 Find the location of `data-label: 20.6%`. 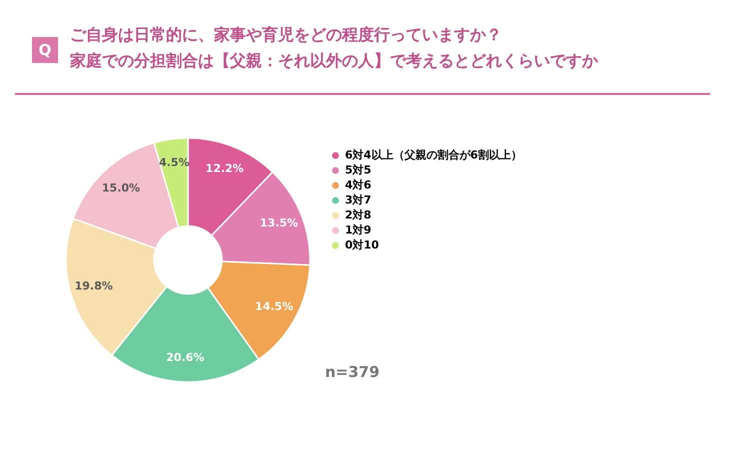

data-label: 20.6% is located at coordinates (185, 357).